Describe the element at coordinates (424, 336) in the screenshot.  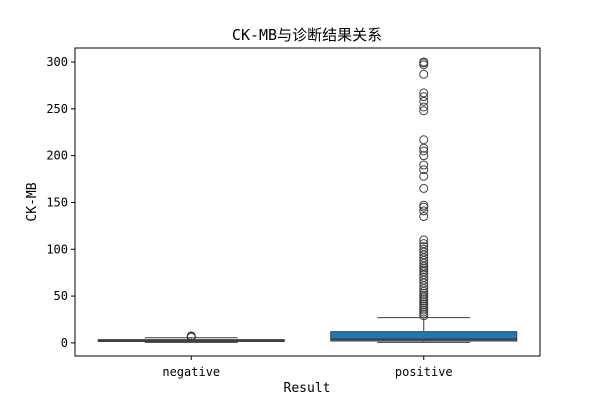
I see `box-positive` at that location.